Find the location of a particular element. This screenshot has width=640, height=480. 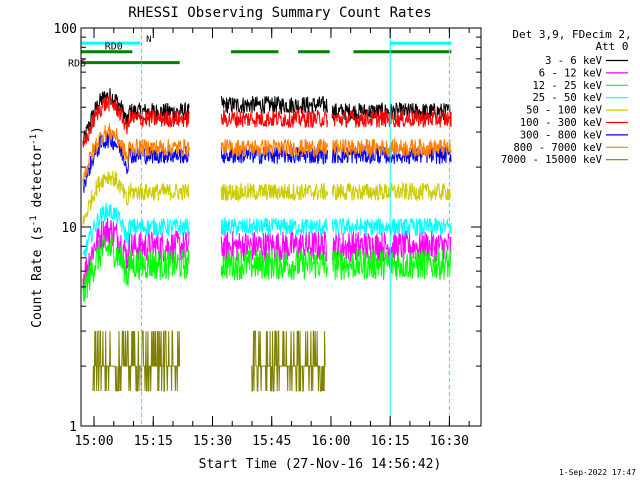

x-tick-label: 16:30 is located at coordinates (449, 441).